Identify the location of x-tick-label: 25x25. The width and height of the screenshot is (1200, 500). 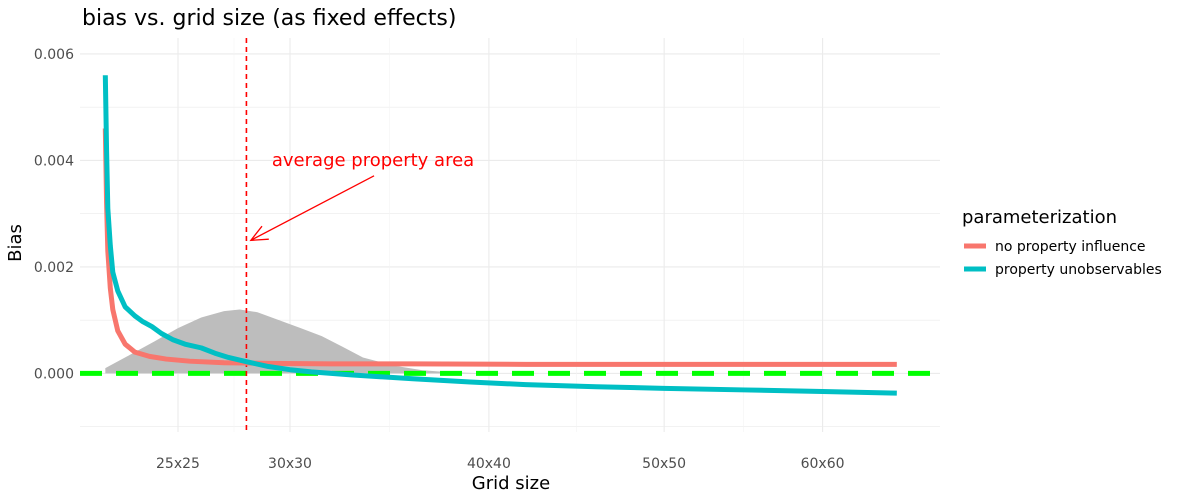
(178, 464).